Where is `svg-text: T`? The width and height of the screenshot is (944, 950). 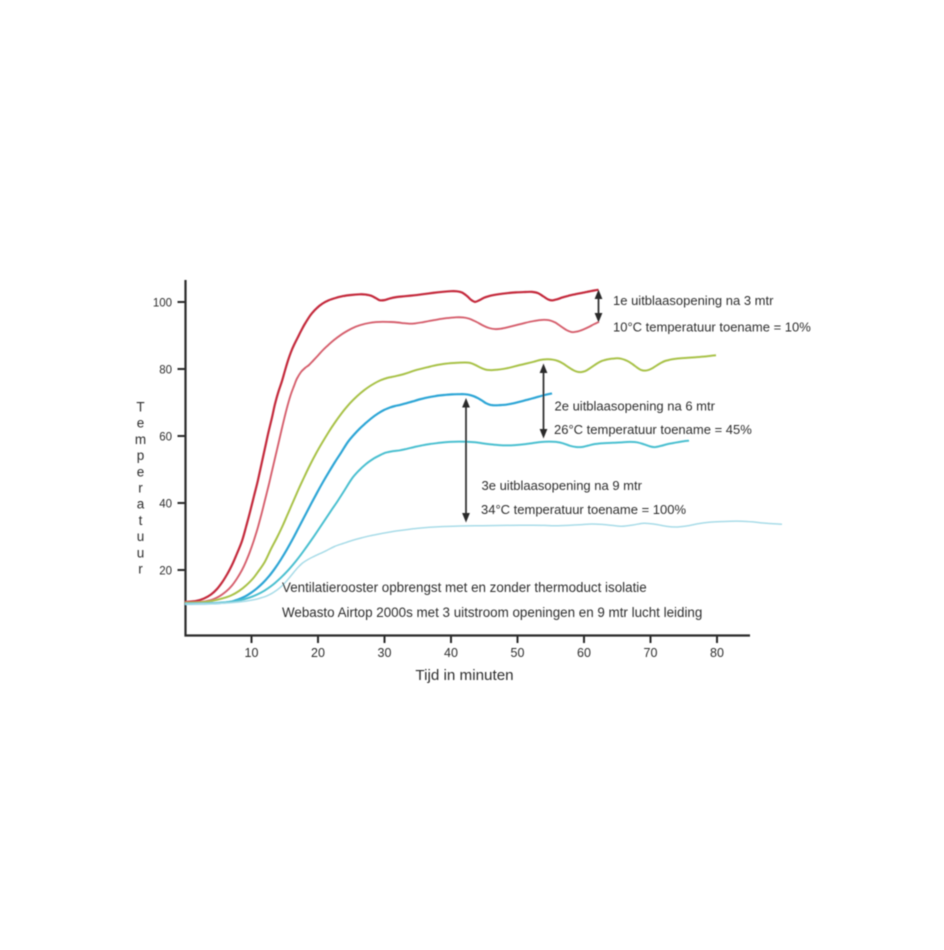 svg-text: T is located at coordinates (140, 407).